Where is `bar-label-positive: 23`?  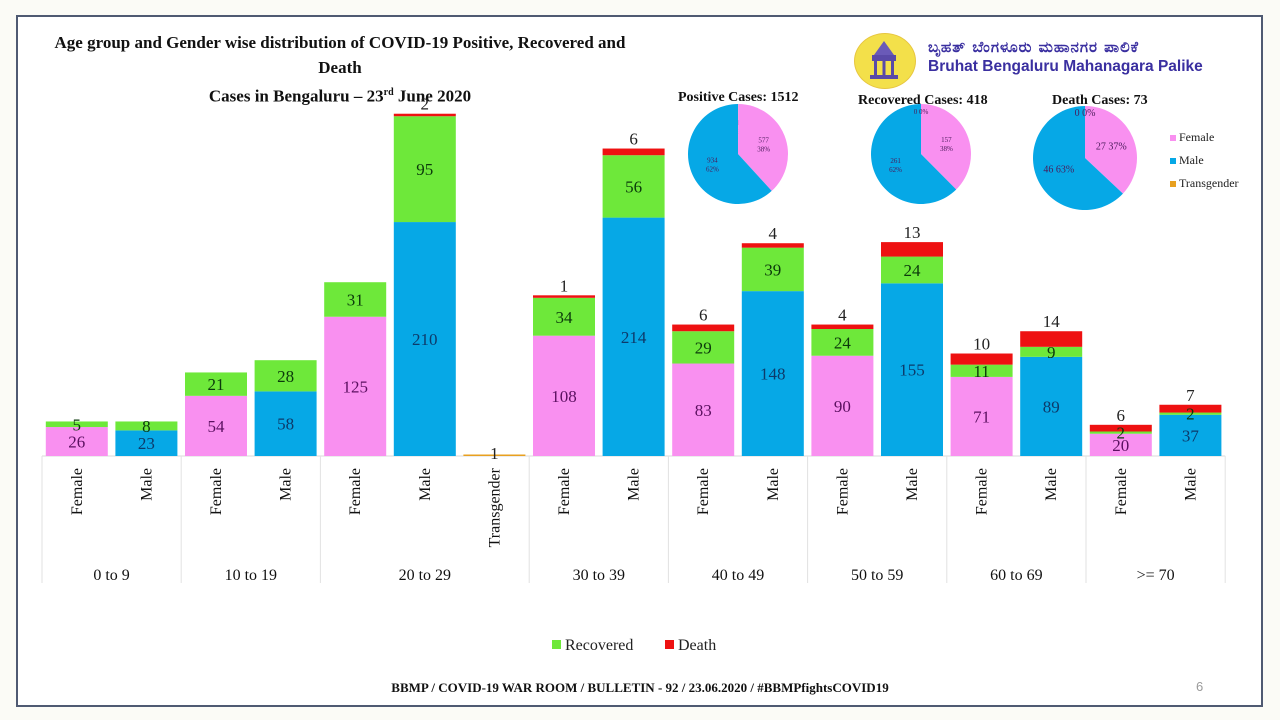
bar-label-positive: 23 is located at coordinates (146, 443).